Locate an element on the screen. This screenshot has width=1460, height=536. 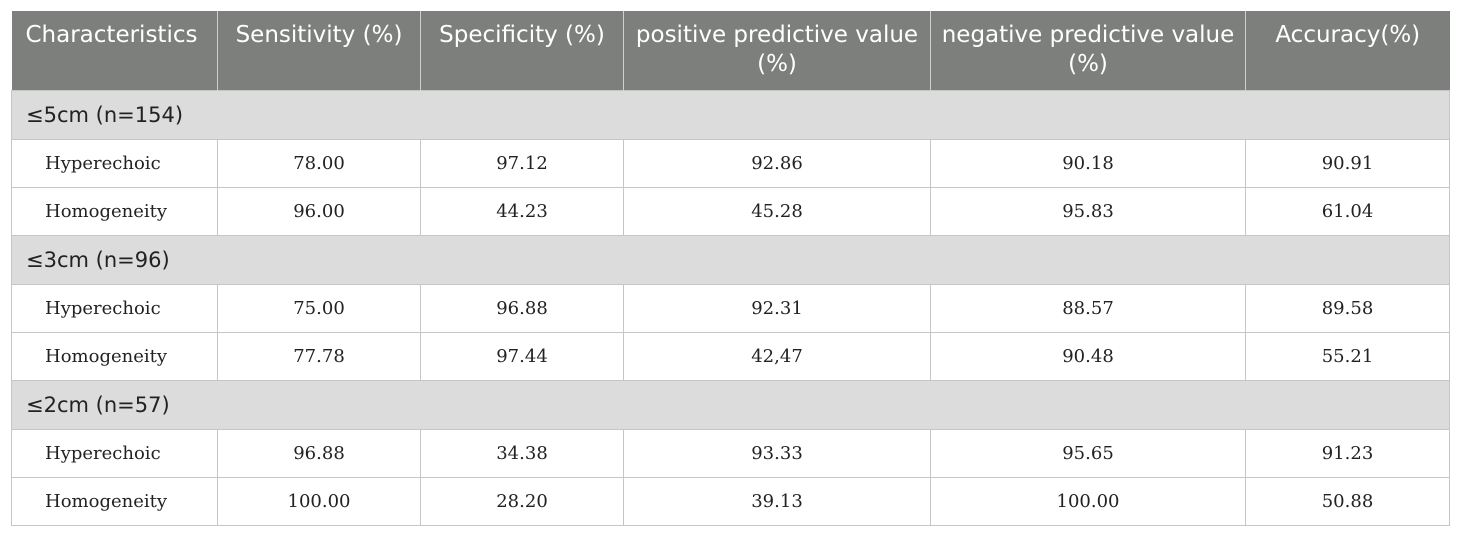
cell-ppv: 92.86 is located at coordinates (777, 163).